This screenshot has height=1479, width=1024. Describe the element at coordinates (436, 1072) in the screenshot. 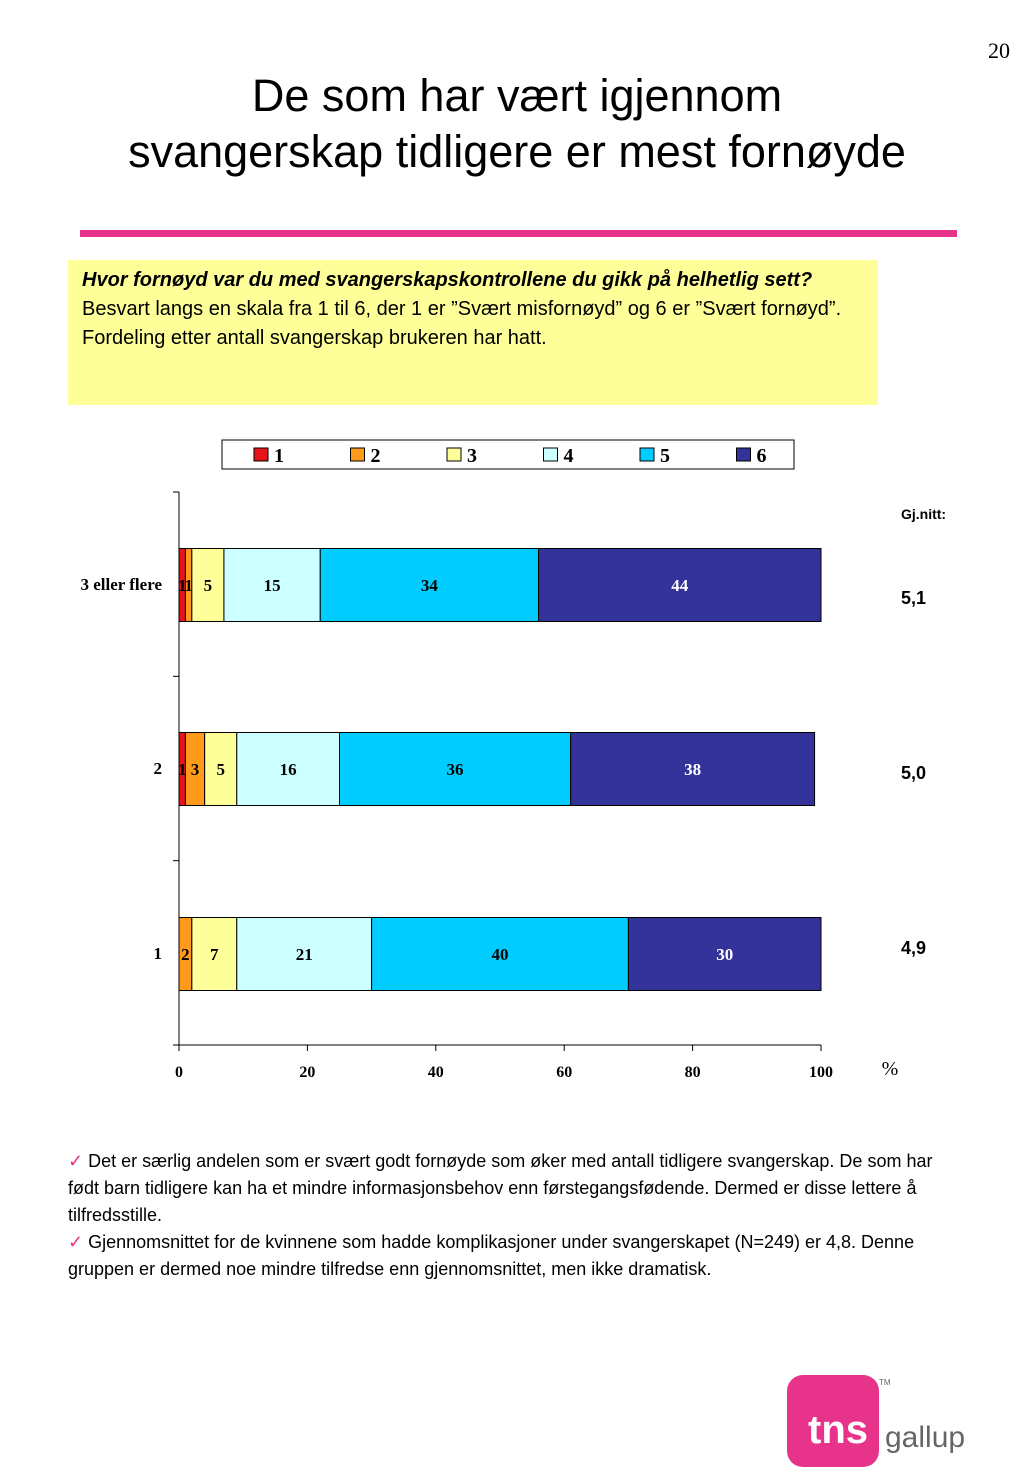

I see `x-tick-label: 40` at that location.